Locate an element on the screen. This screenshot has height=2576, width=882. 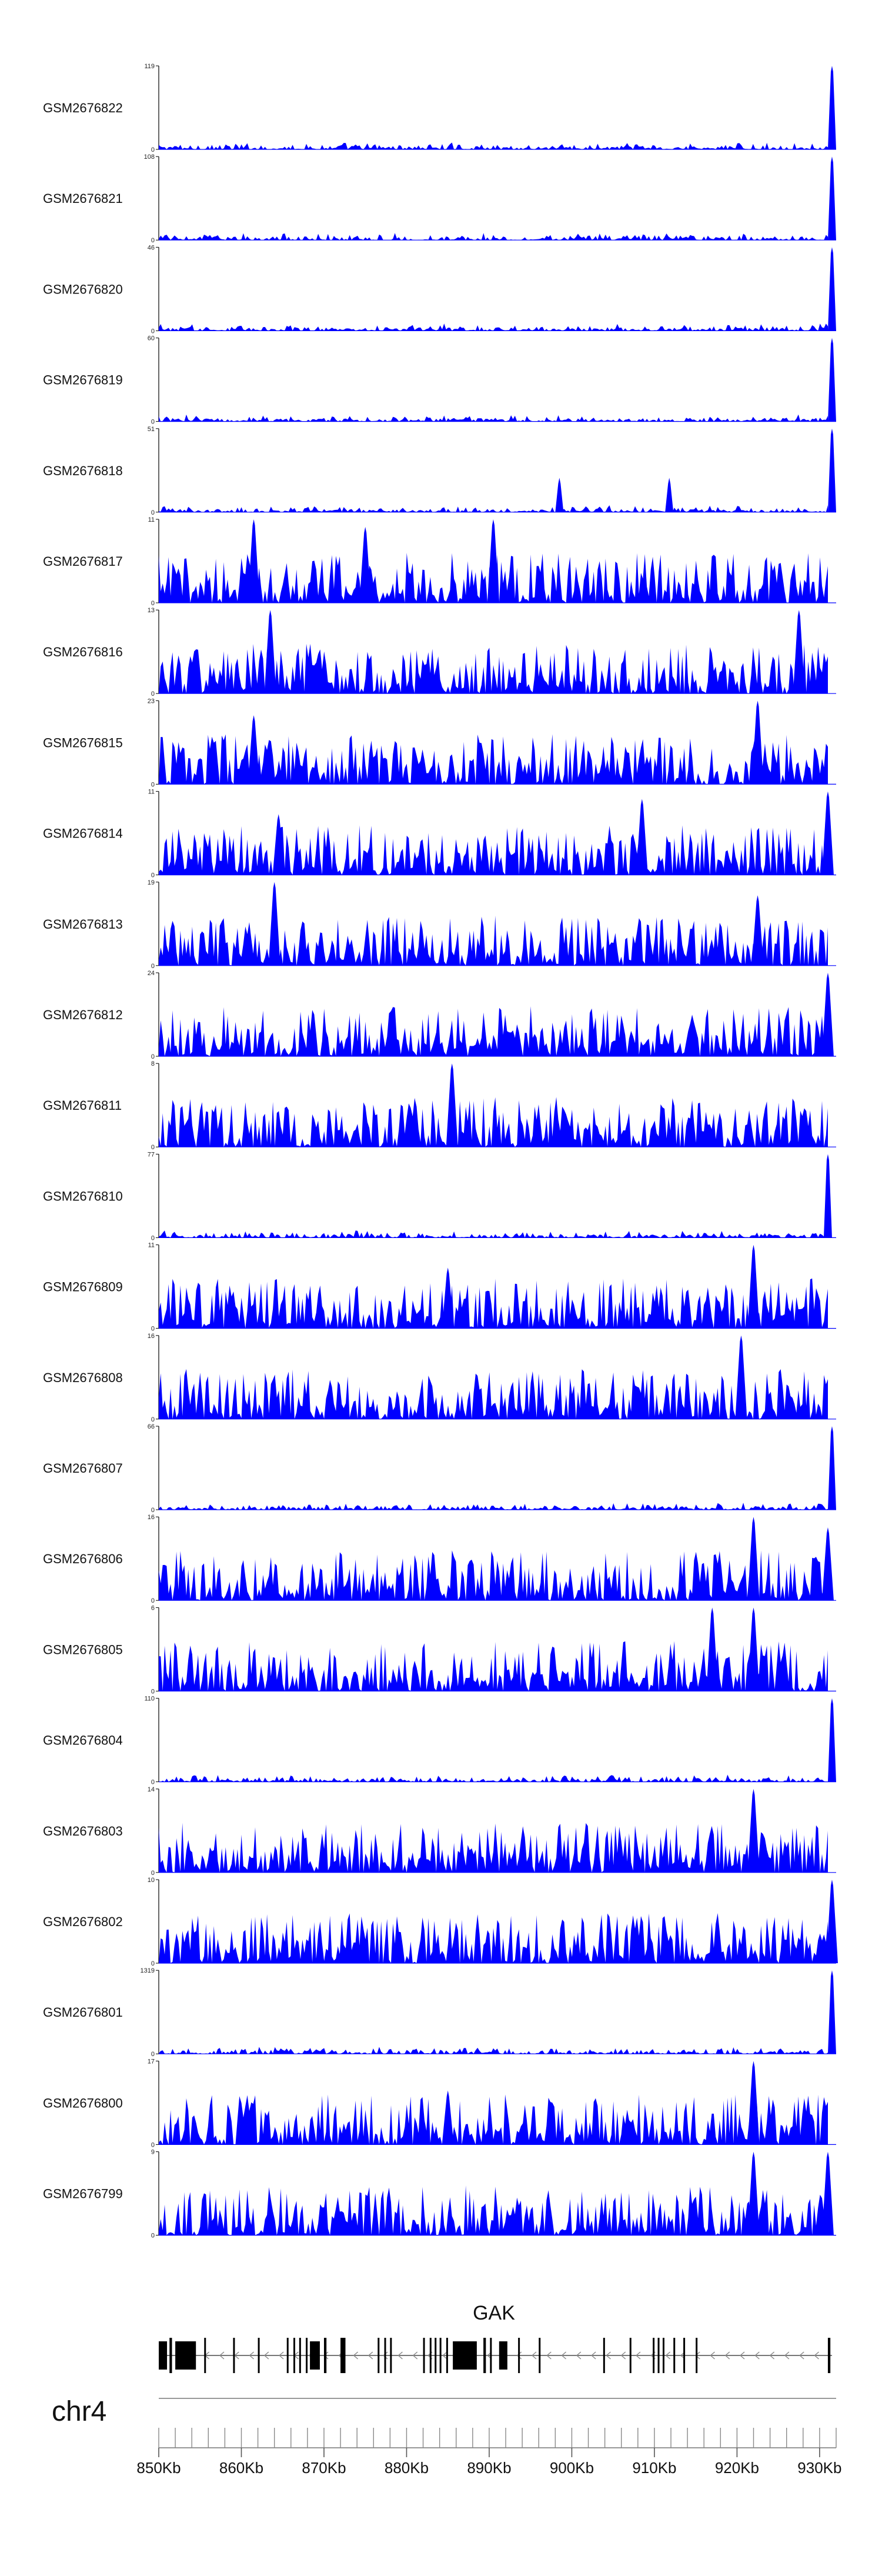
y-max-label: 9 is located at coordinates (153, 2152).